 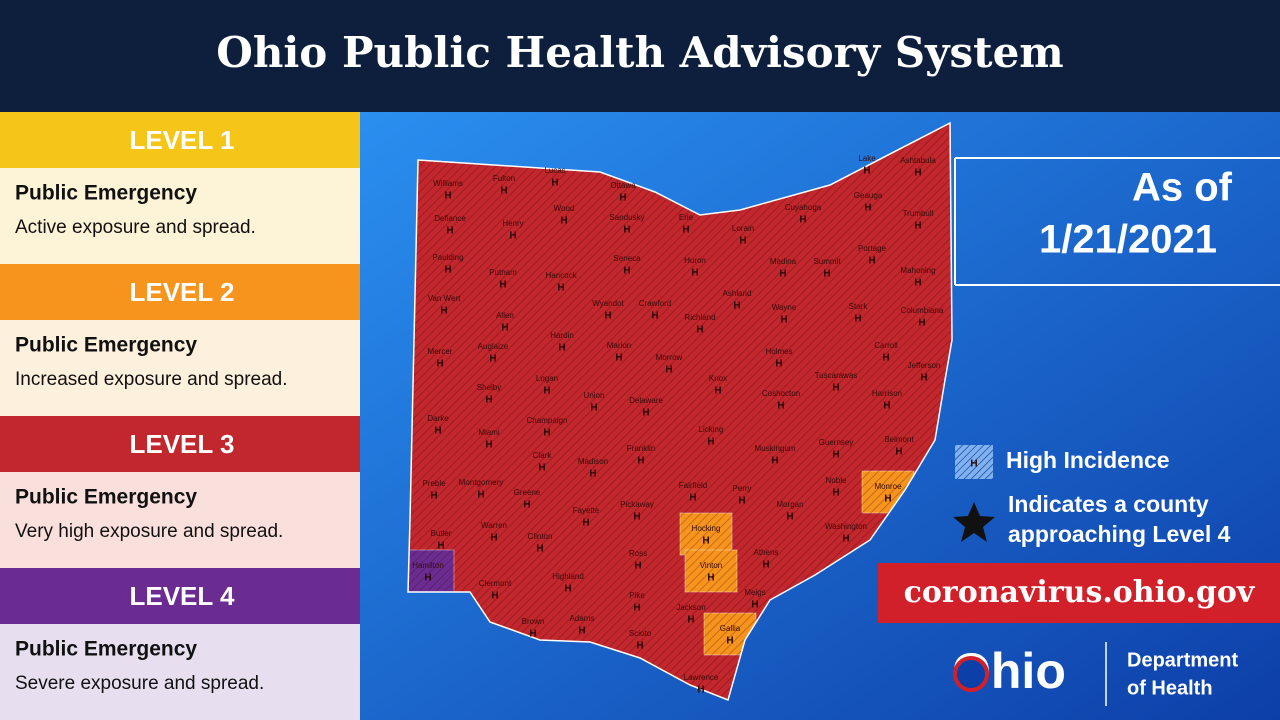 What do you see at coordinates (899, 439) in the screenshot?
I see `county-name: Belmont` at bounding box center [899, 439].